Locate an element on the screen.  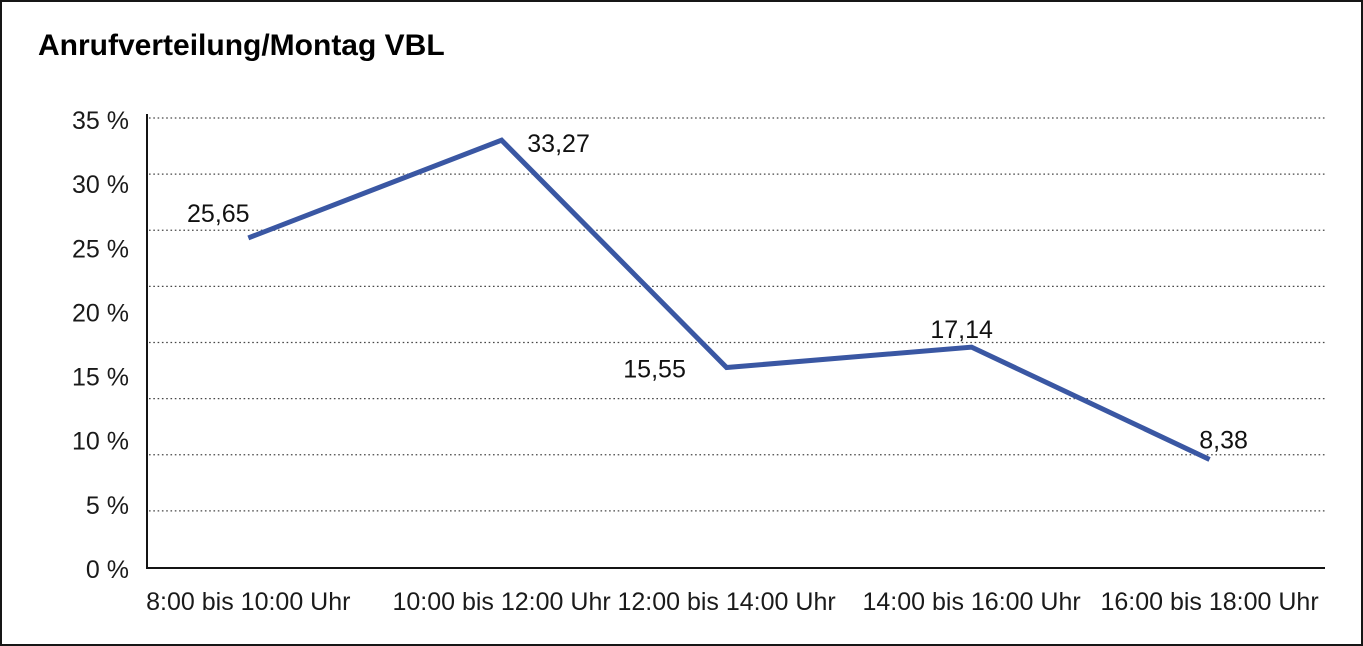
chart-title: Anrufverteilung/Montag VBL is located at coordinates (241, 45).